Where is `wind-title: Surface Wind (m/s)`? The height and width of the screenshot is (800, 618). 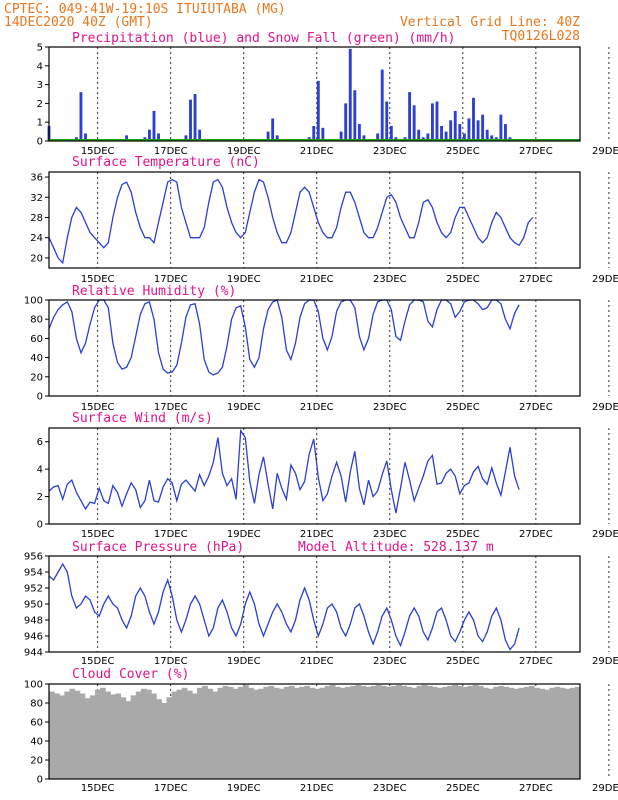 wind-title: Surface Wind (m/s) is located at coordinates (142, 418).